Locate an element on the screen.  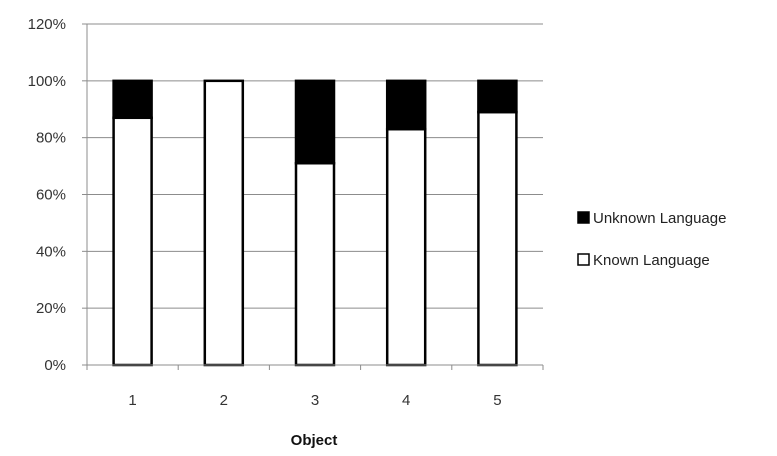
legend: Unknown Language Known Language is located at coordinates (651, 239).